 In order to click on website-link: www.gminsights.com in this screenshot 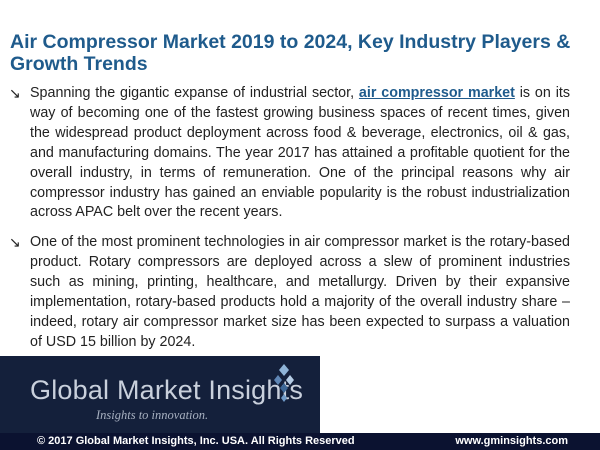, I will do `click(511, 441)`.